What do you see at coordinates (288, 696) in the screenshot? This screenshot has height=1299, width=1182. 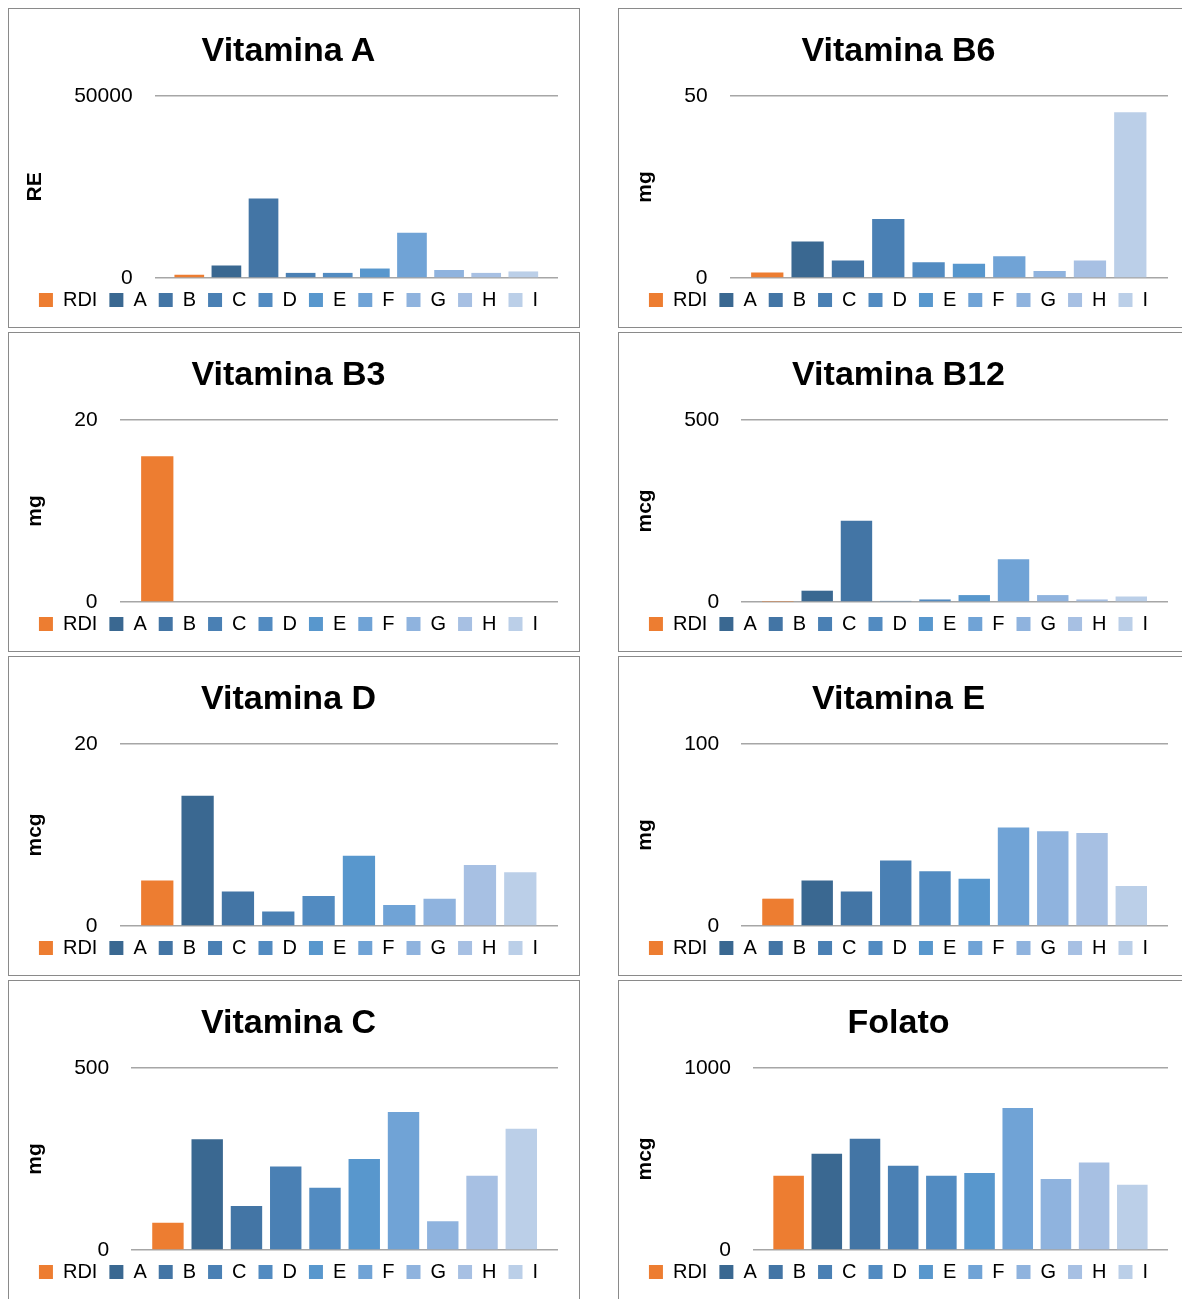 I see `chart-title: Vitamina D` at bounding box center [288, 696].